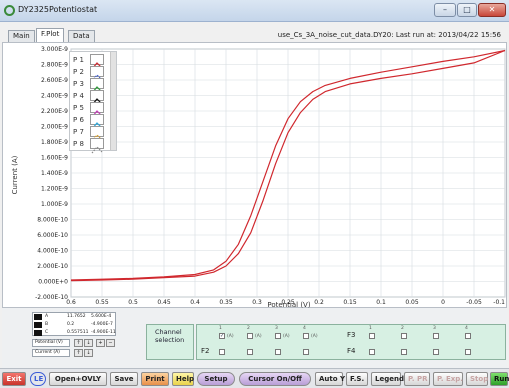  Describe the element at coordinates (78, 120) in the screenshot. I see `legend-item-label: P 6` at that location.